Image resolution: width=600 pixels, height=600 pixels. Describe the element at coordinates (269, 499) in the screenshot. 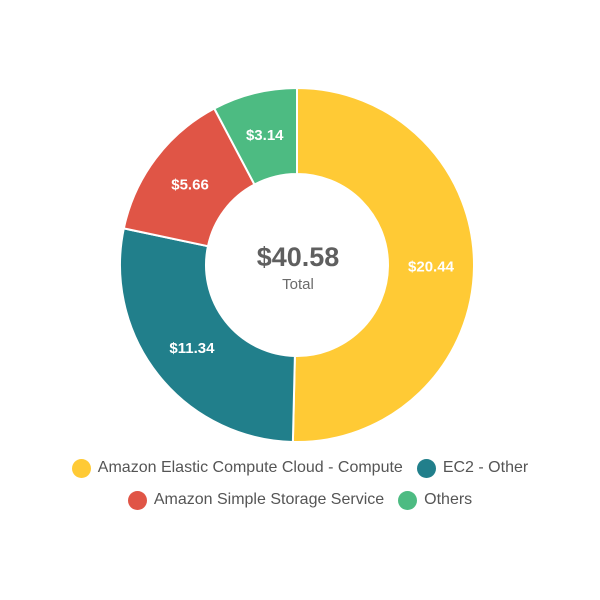

I see `legend-label: Amazon Simple Storage Service` at that location.